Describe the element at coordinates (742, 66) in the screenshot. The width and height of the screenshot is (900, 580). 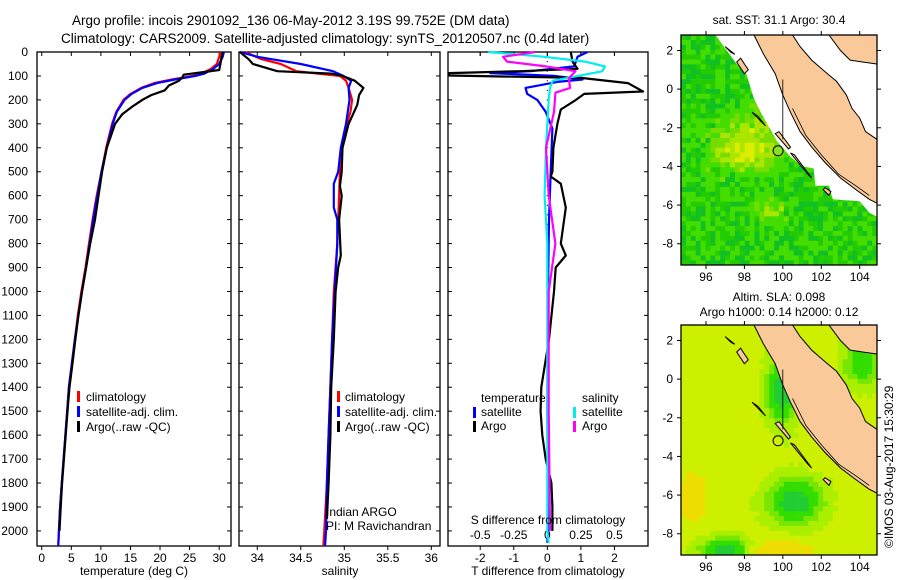
I see `island-land` at that location.